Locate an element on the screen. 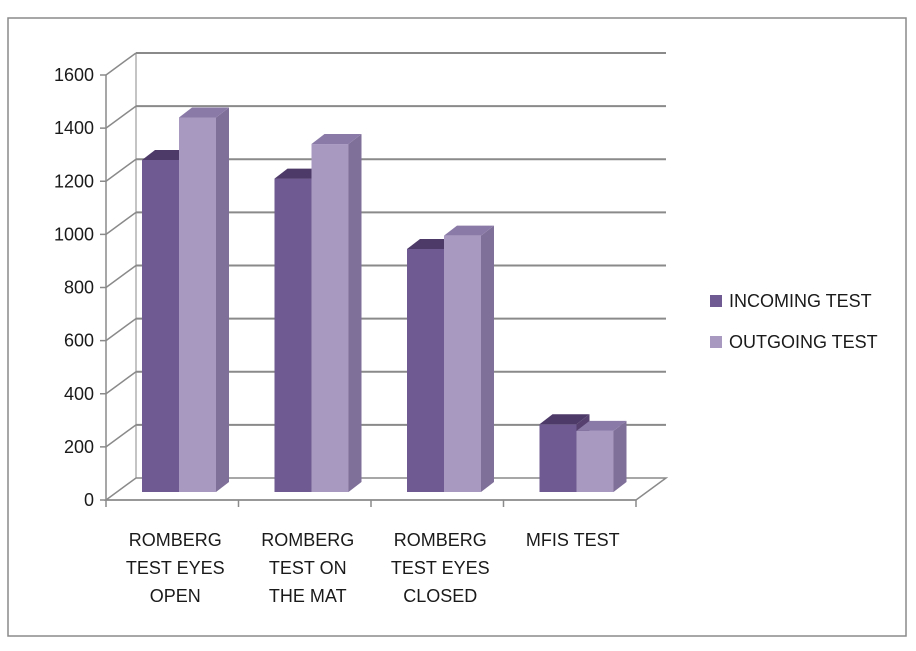 Image resolution: width=916 pixels, height=651 pixels. y-tick-label: 1200 is located at coordinates (74, 181).